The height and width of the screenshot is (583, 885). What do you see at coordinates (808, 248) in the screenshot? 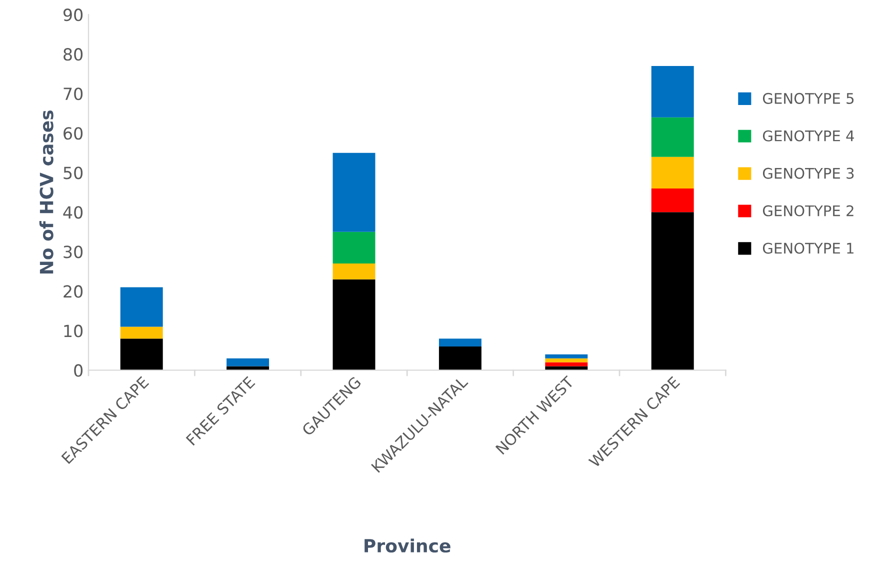
I see `legend-label: GENOTYPE 1` at bounding box center [808, 248].